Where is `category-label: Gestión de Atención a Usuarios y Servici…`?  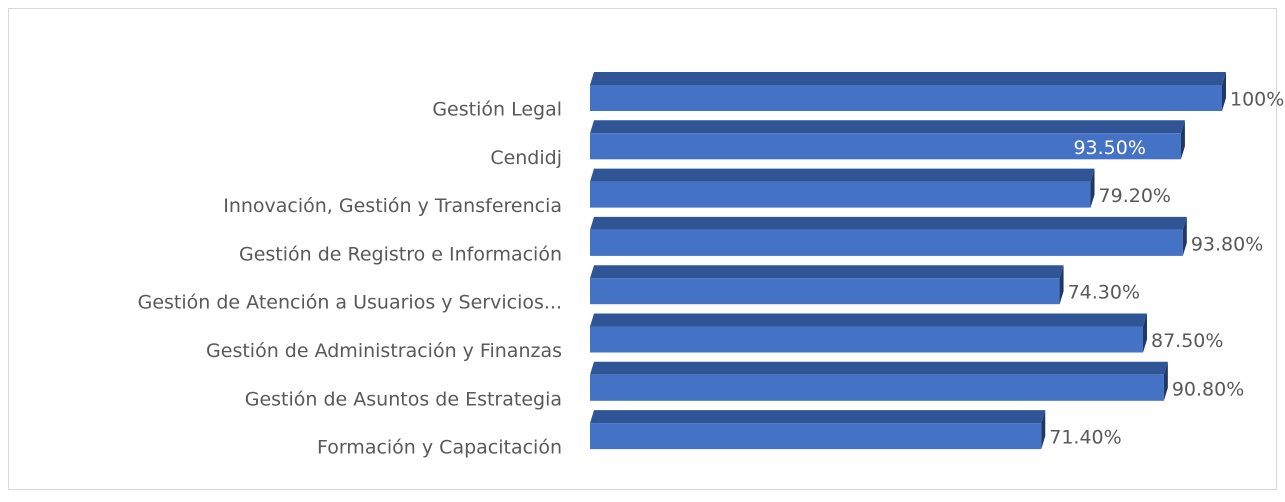
category-label: Gestión de Atención a Usuarios y Servici… is located at coordinates (350, 303).